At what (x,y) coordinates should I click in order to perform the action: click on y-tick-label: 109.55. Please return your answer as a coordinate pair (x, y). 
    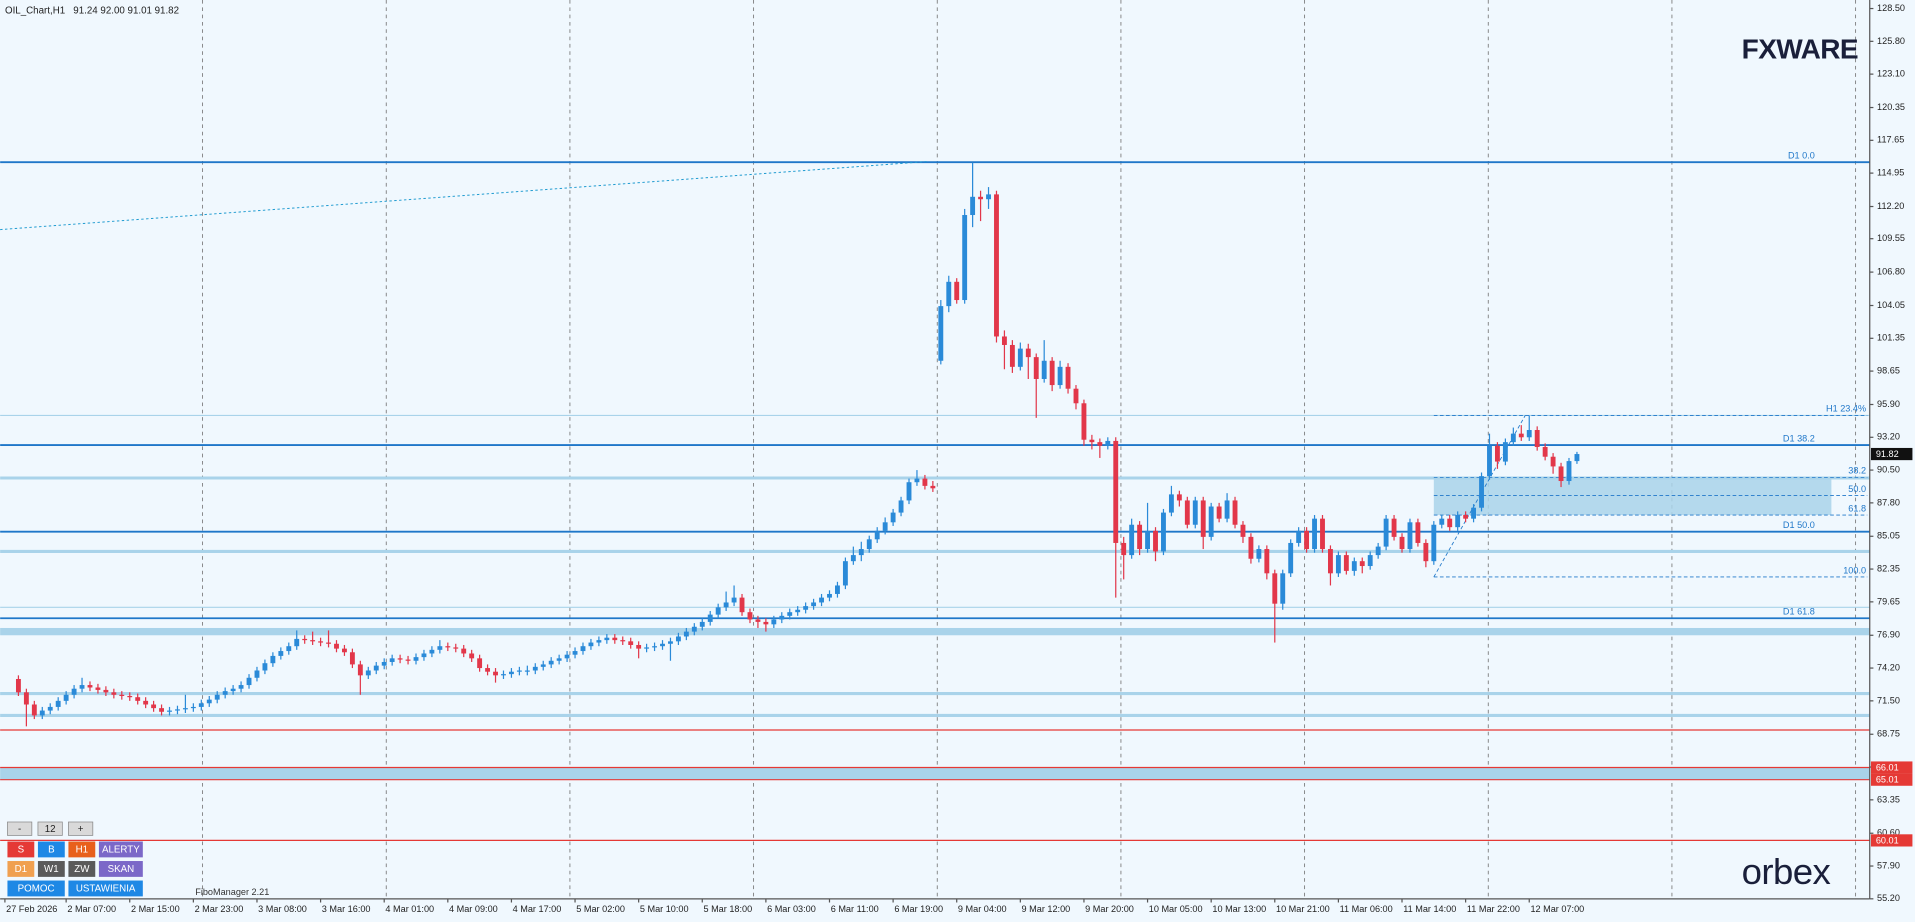
    Looking at the image, I should click on (1891, 238).